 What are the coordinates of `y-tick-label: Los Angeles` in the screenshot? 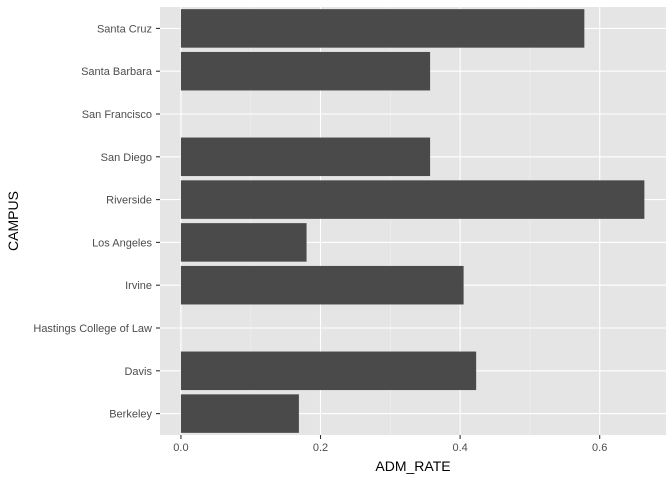 It's located at (122, 243).